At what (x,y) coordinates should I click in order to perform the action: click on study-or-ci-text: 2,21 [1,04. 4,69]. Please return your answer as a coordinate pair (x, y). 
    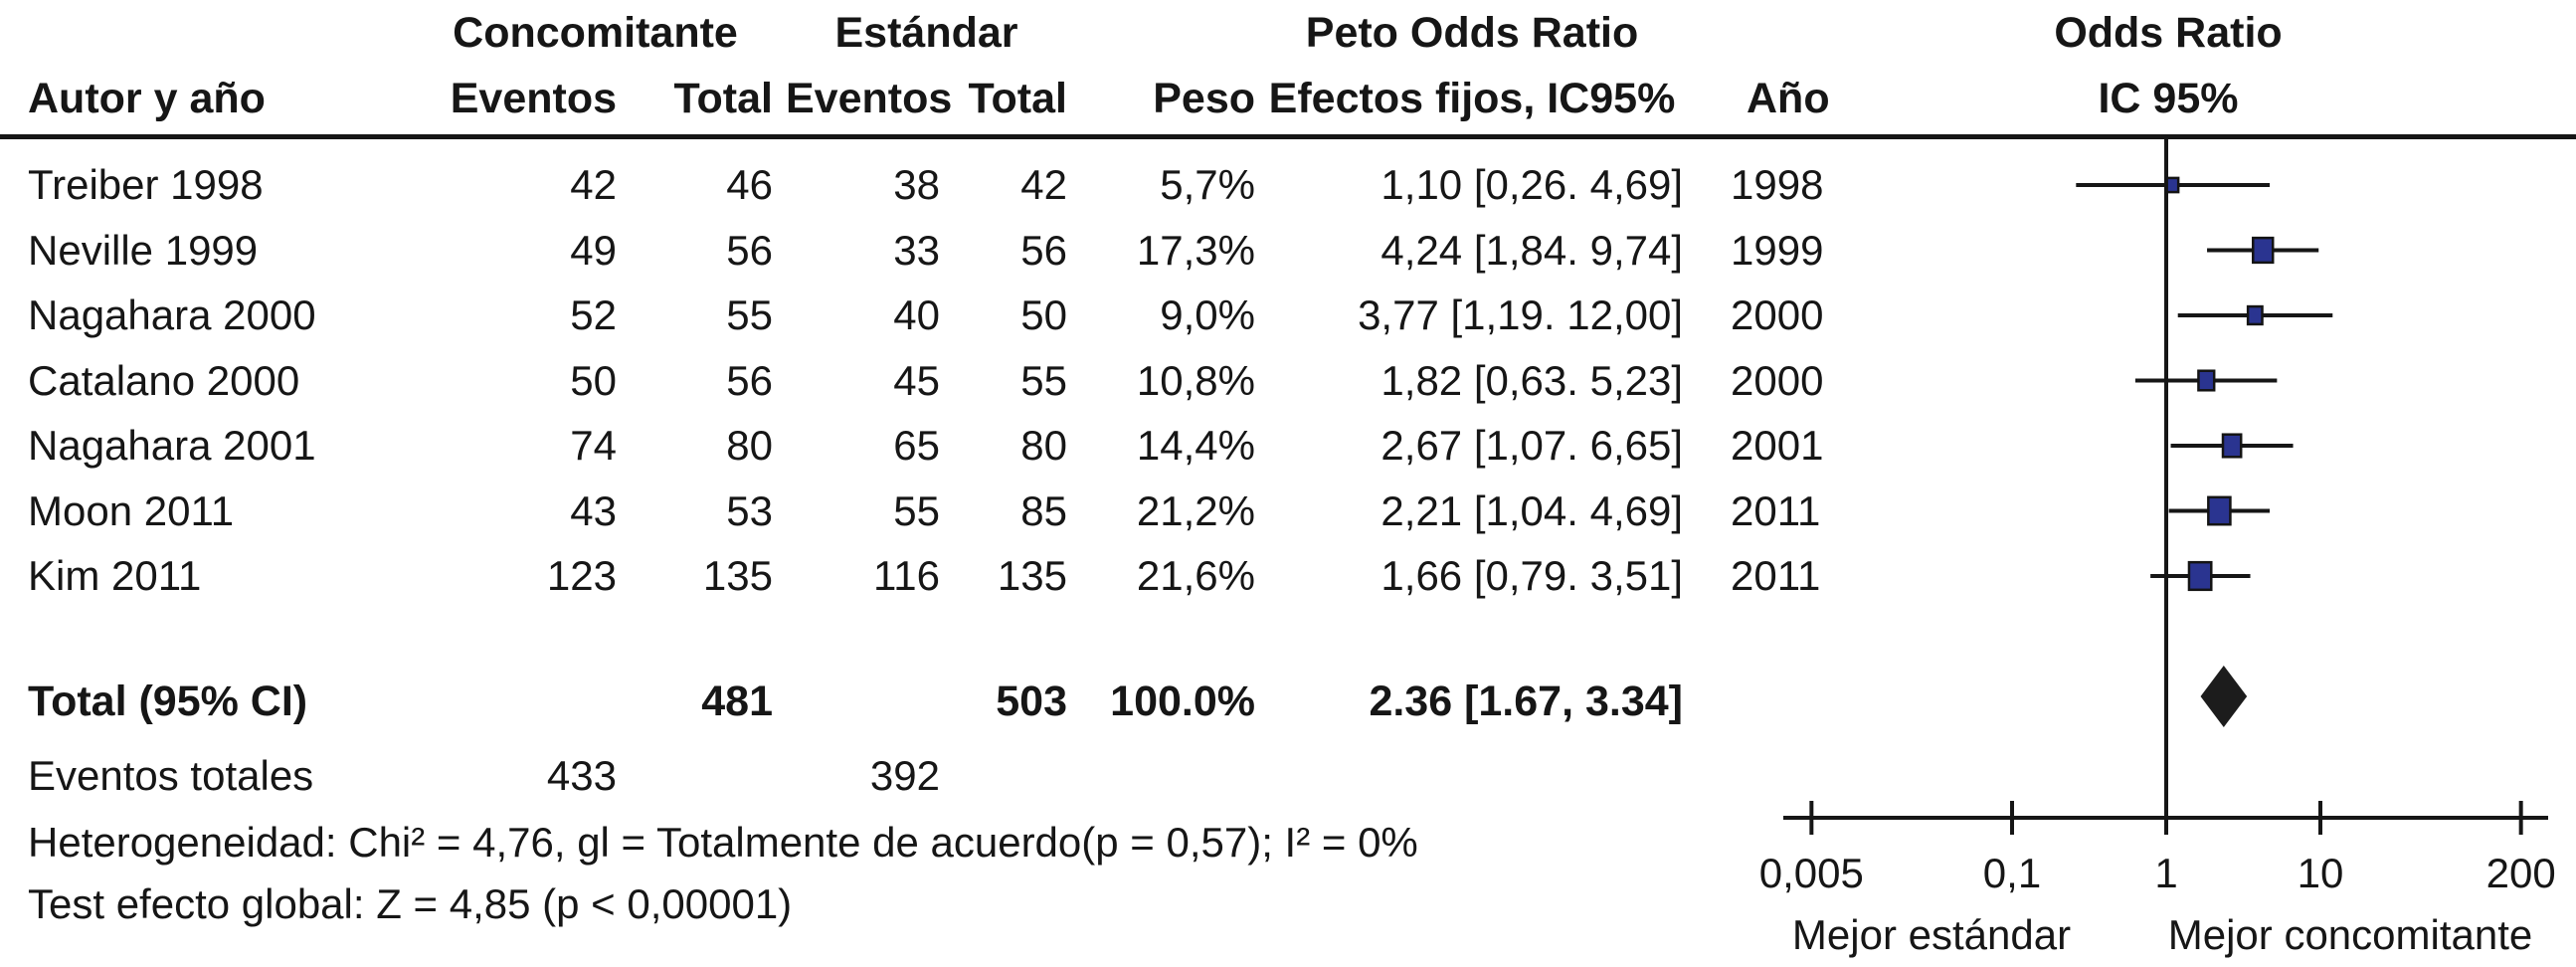
    Looking at the image, I should click on (1531, 510).